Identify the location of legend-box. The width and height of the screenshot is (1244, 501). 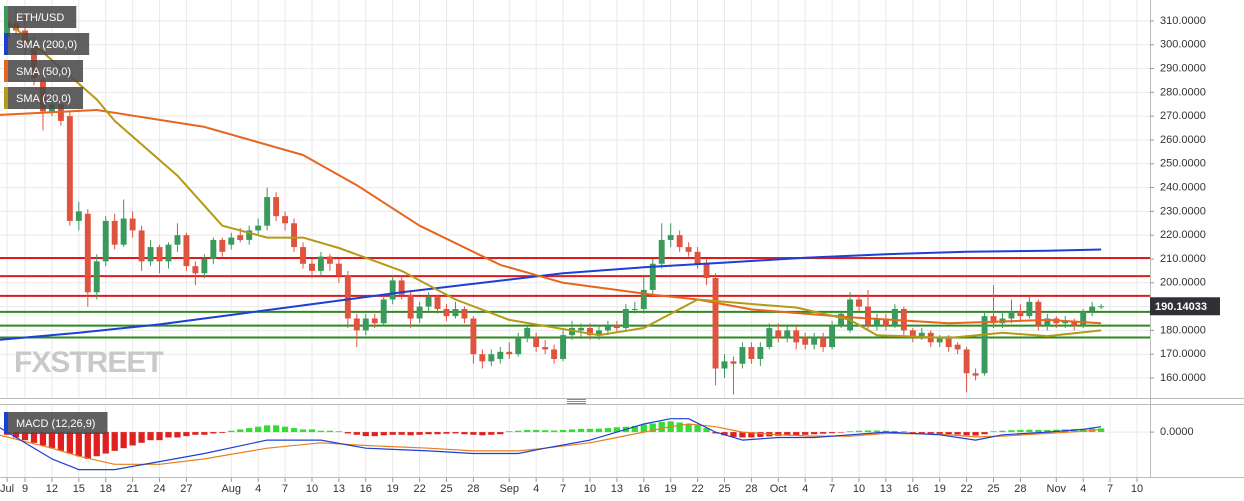
(44, 71).